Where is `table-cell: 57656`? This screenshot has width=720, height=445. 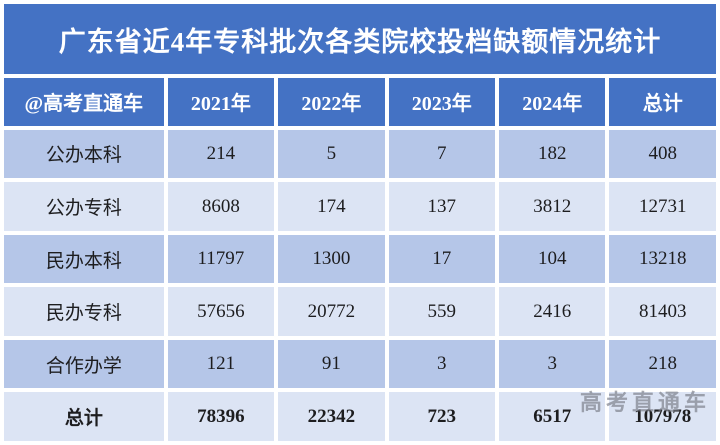
table-cell: 57656 is located at coordinates (221, 311).